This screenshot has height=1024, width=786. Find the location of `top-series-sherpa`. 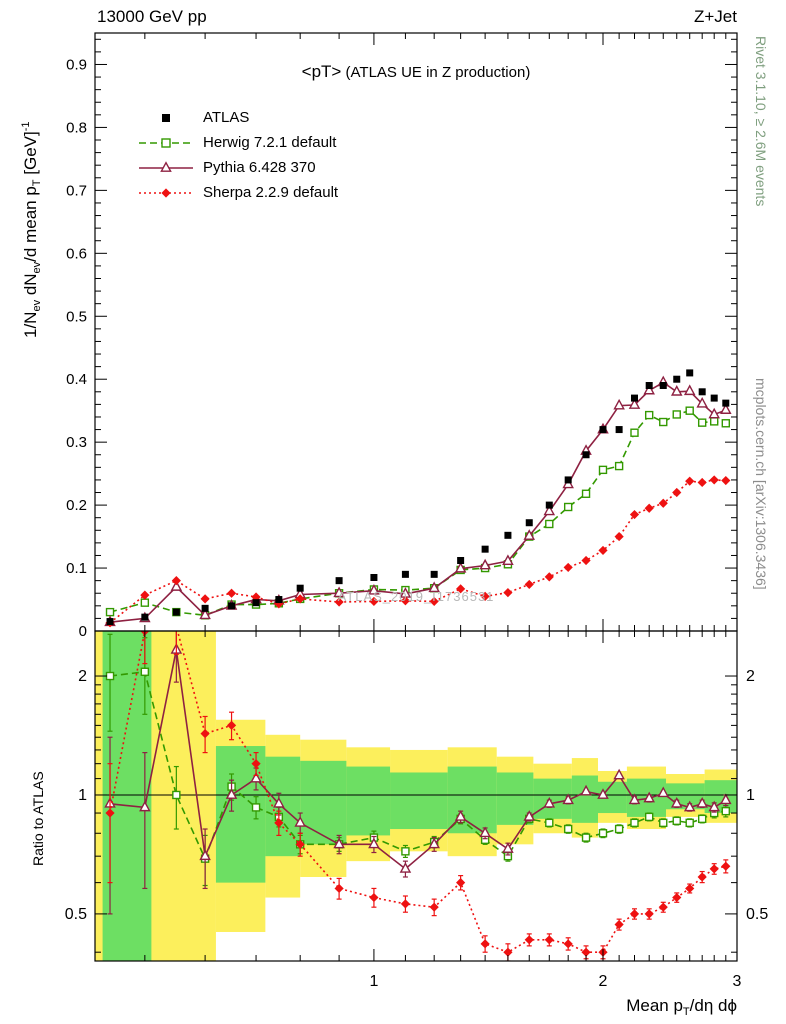

top-series-sherpa is located at coordinates (418, 551).